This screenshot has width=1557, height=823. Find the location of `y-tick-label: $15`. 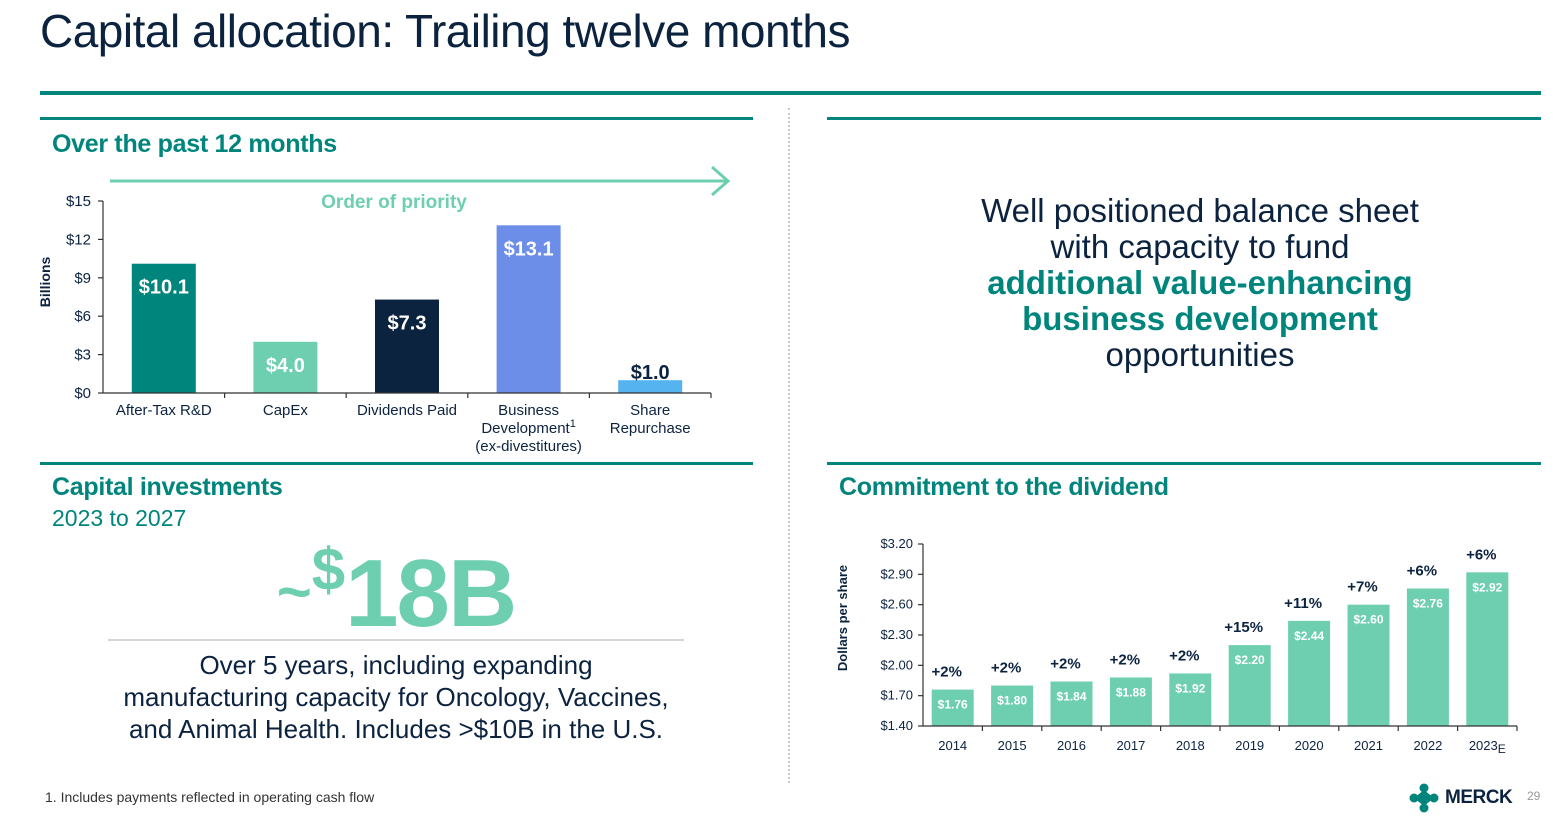

y-tick-label: $15 is located at coordinates (78, 201).